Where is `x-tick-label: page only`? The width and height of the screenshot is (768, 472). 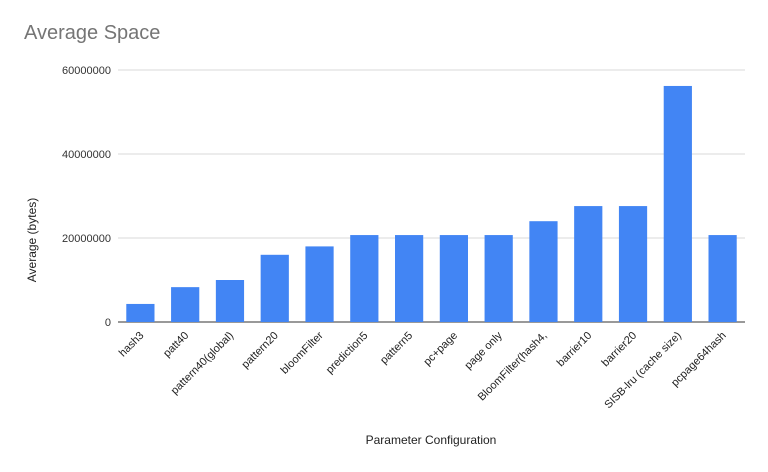 x-tick-label: page only is located at coordinates (484, 350).